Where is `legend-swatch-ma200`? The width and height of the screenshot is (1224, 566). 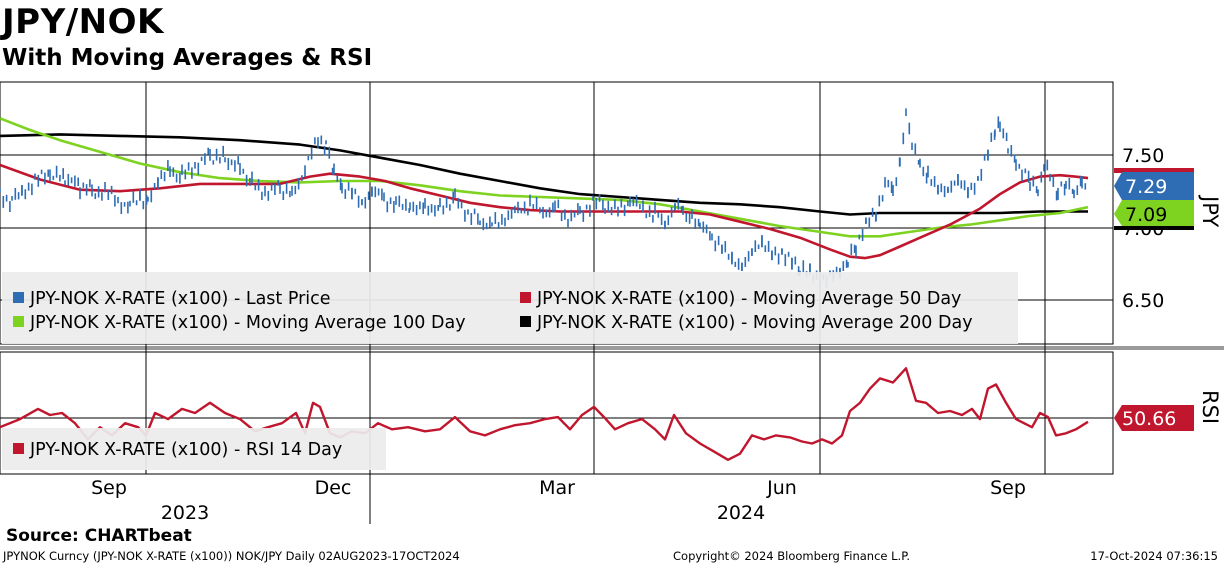
legend-swatch-ma200 is located at coordinates (525, 321).